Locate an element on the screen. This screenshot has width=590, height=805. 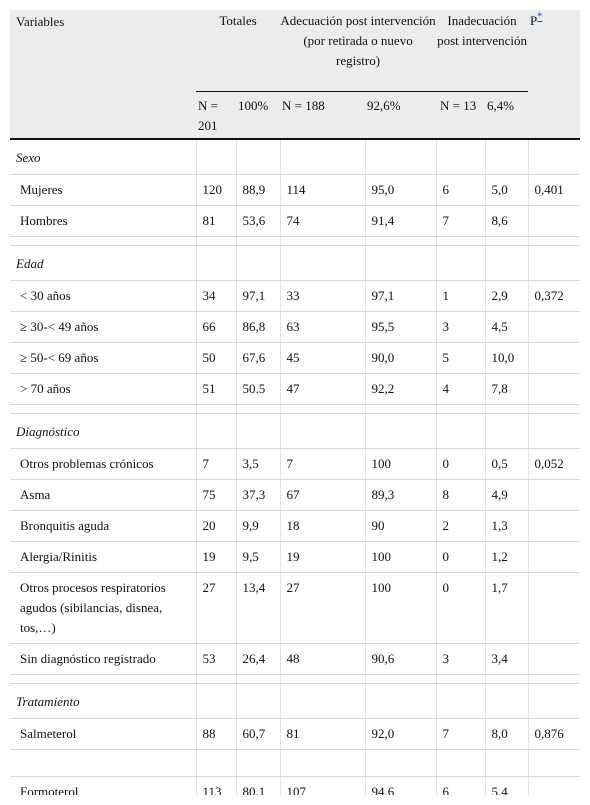
row-label: Otros problemas crónicos is located at coordinates (103, 464).